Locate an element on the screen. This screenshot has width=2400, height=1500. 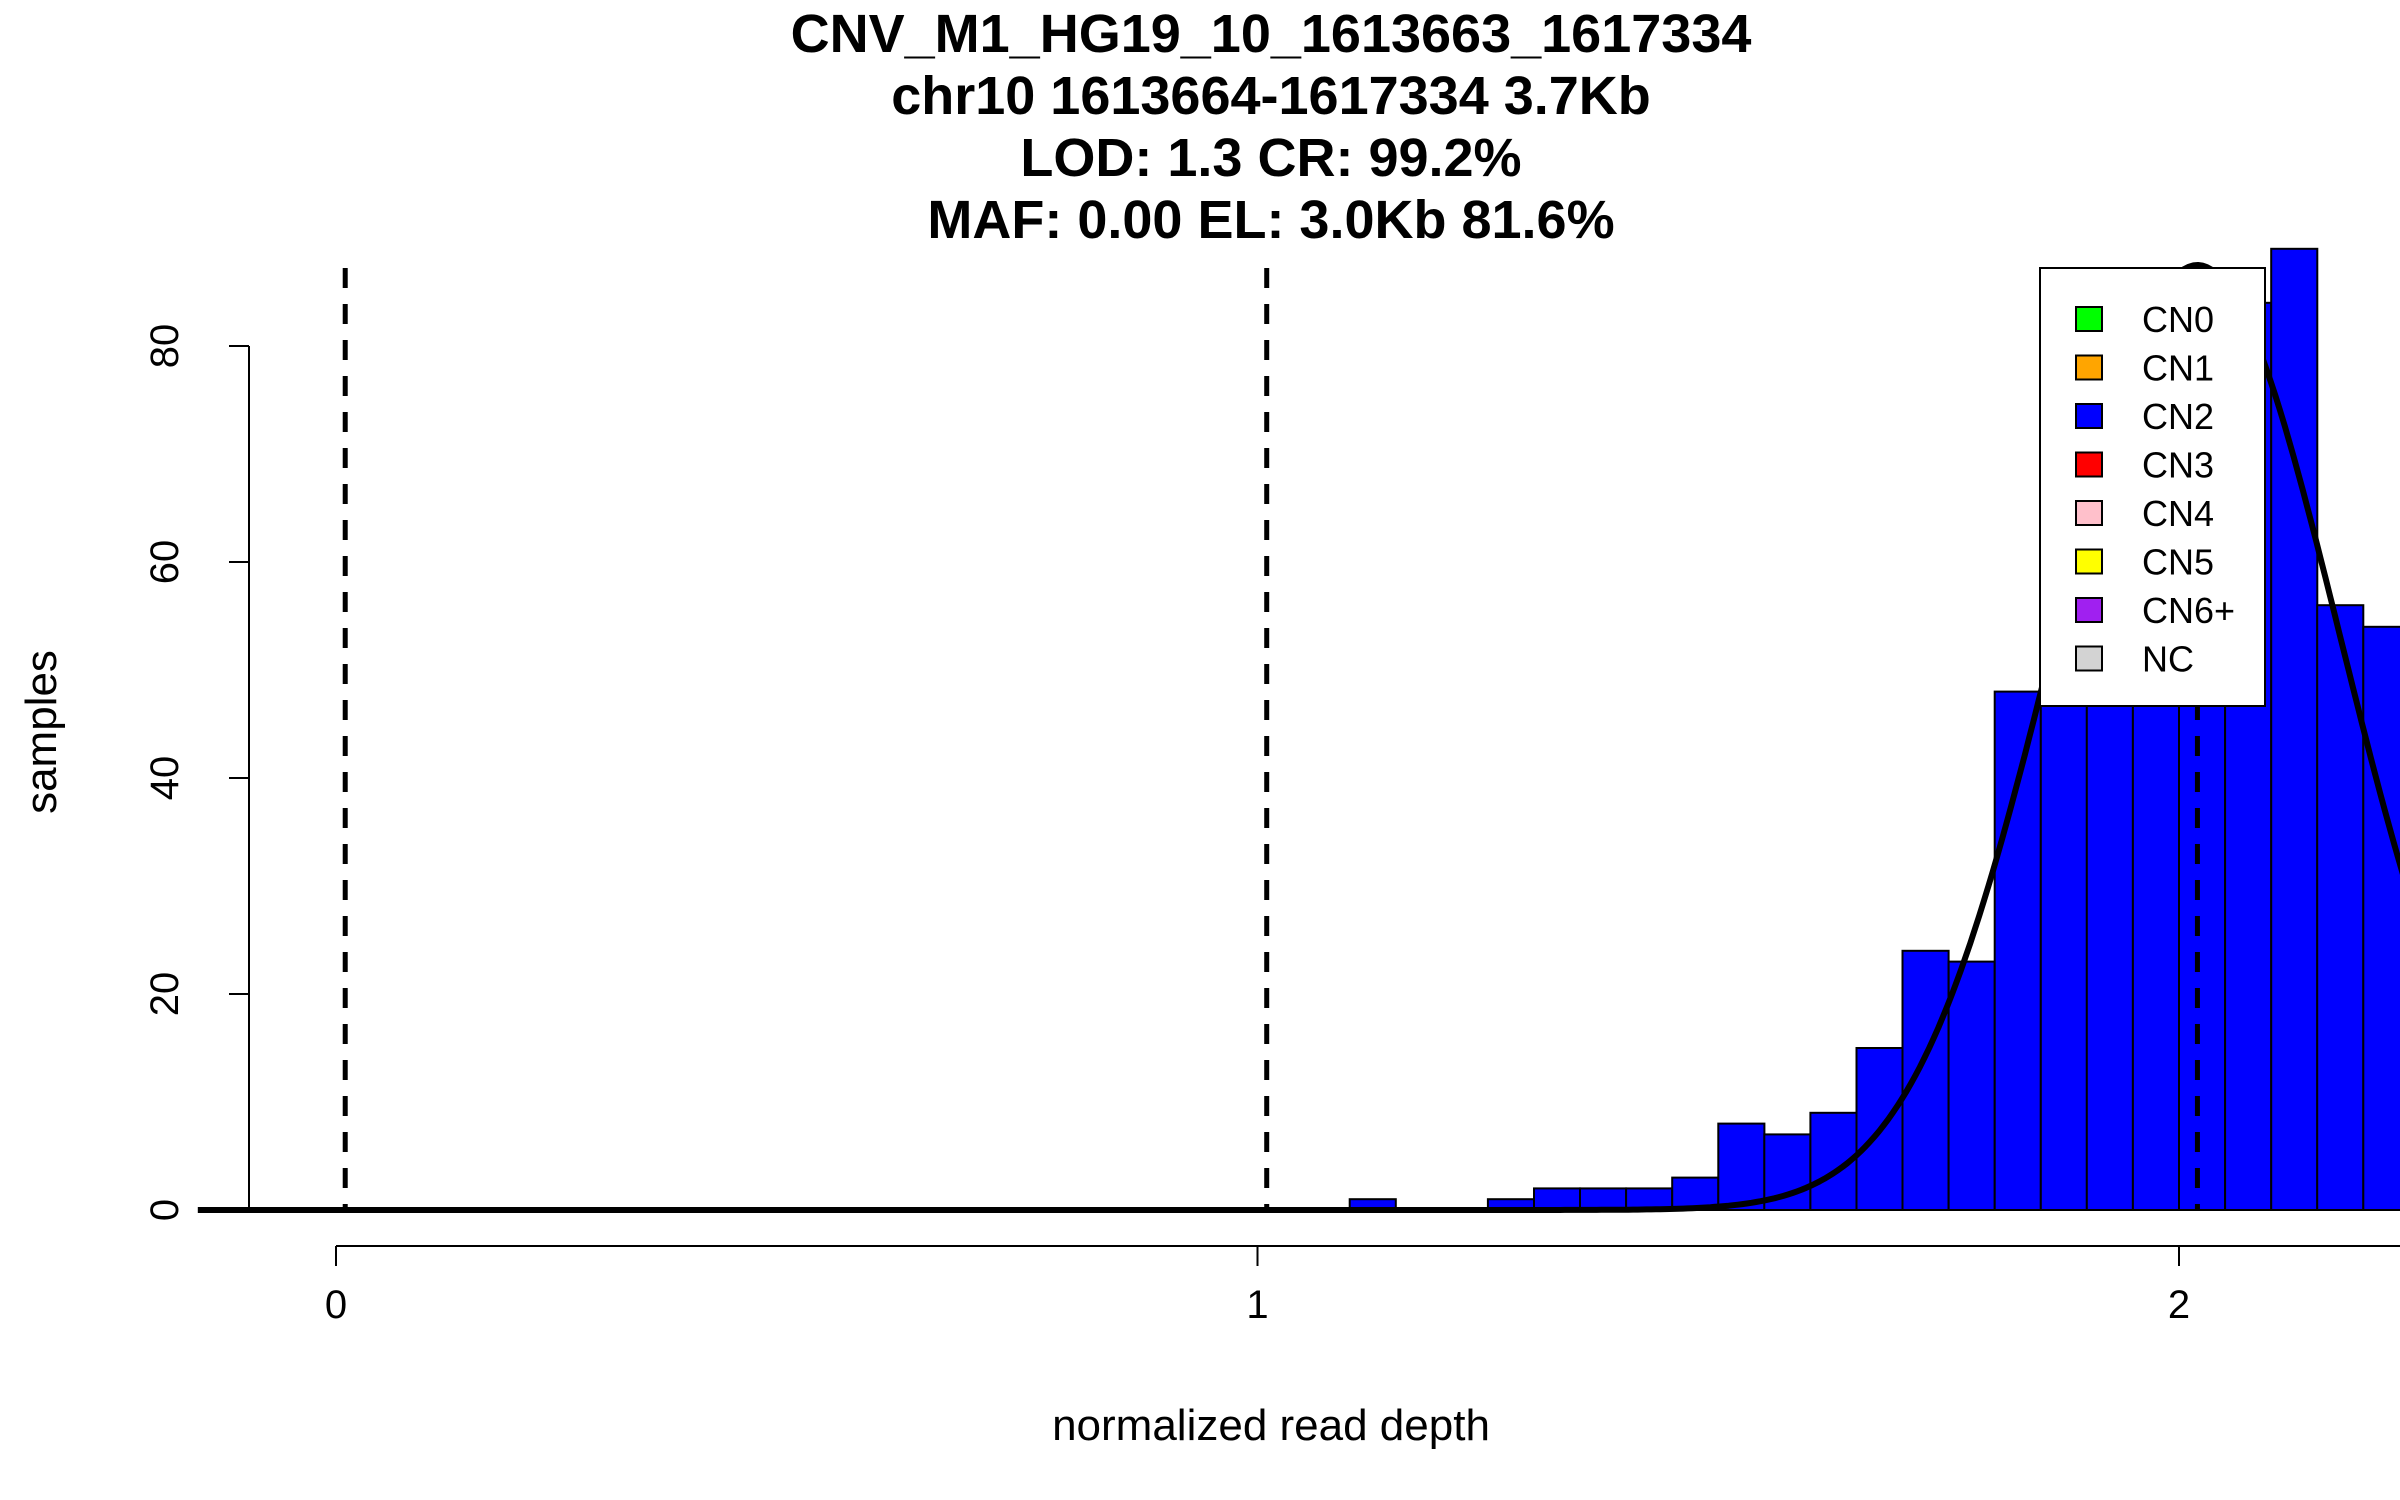
y-tick-label: 60 is located at coordinates (165, 562).